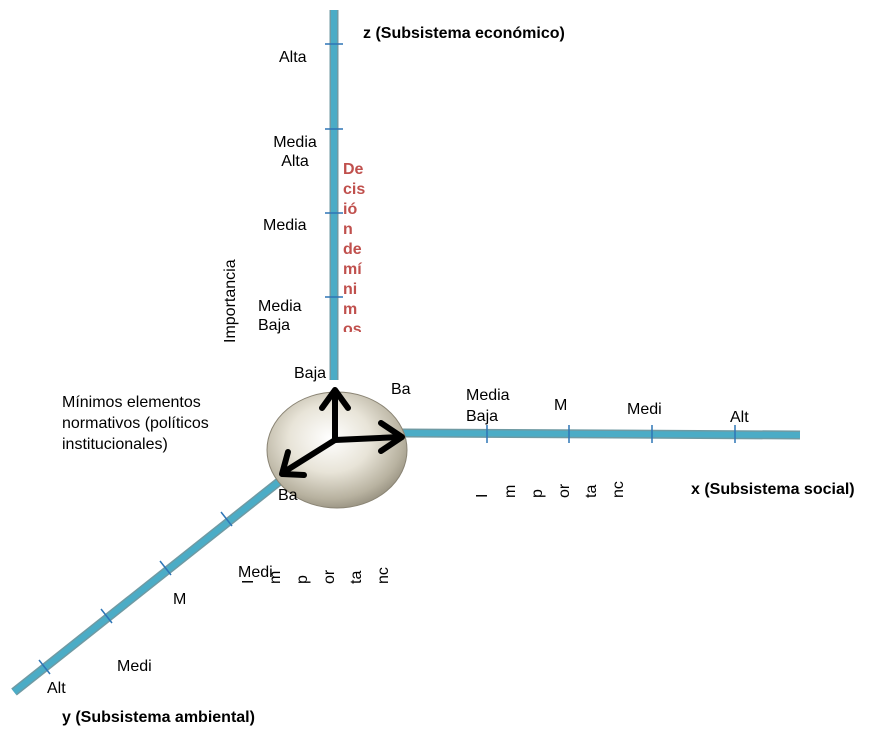  I want to click on decision-fragment: ió, so click(350, 209).